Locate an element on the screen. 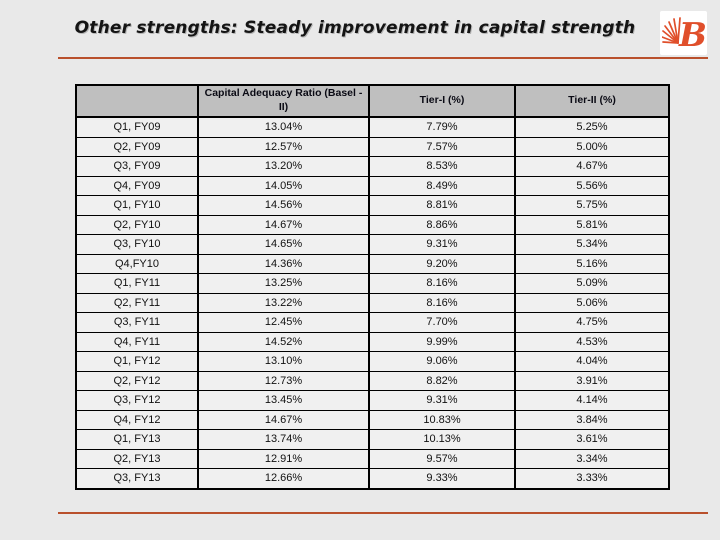  value-cell: 4.53% is located at coordinates (592, 341).